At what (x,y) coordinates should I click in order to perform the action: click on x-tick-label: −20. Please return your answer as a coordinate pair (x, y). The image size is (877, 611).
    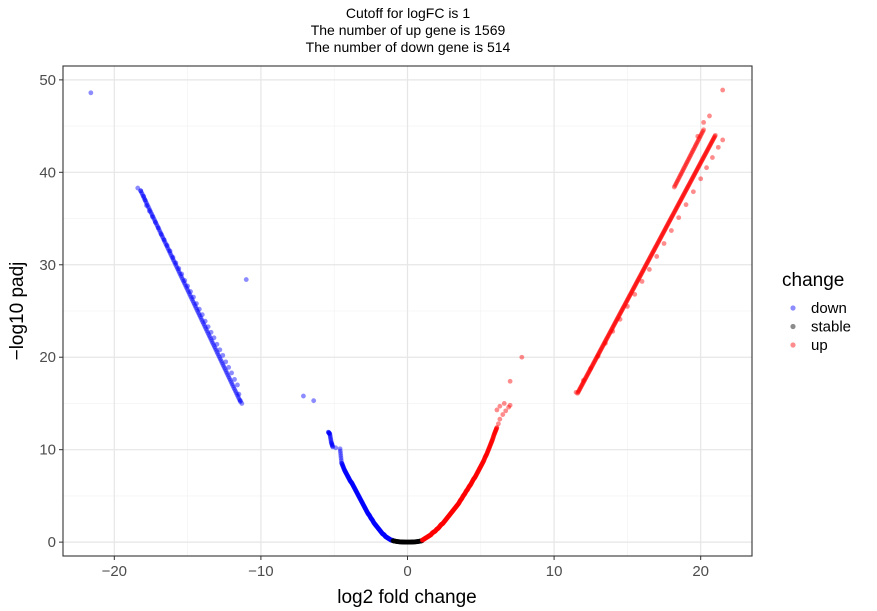
    Looking at the image, I should click on (114, 571).